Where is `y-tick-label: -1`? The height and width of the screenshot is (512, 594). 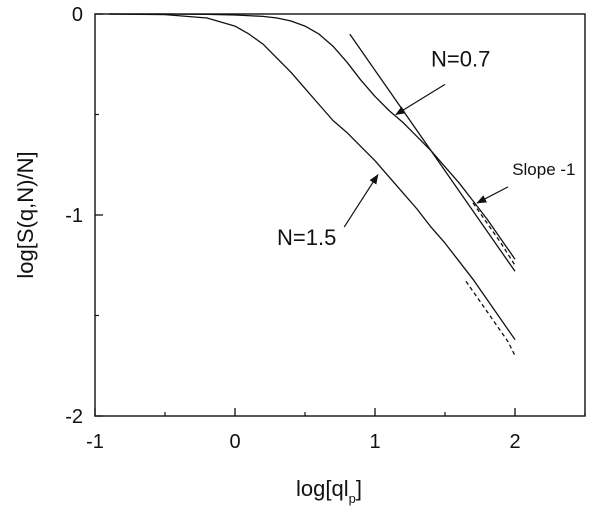
y-tick-label: -1 is located at coordinates (74, 216).